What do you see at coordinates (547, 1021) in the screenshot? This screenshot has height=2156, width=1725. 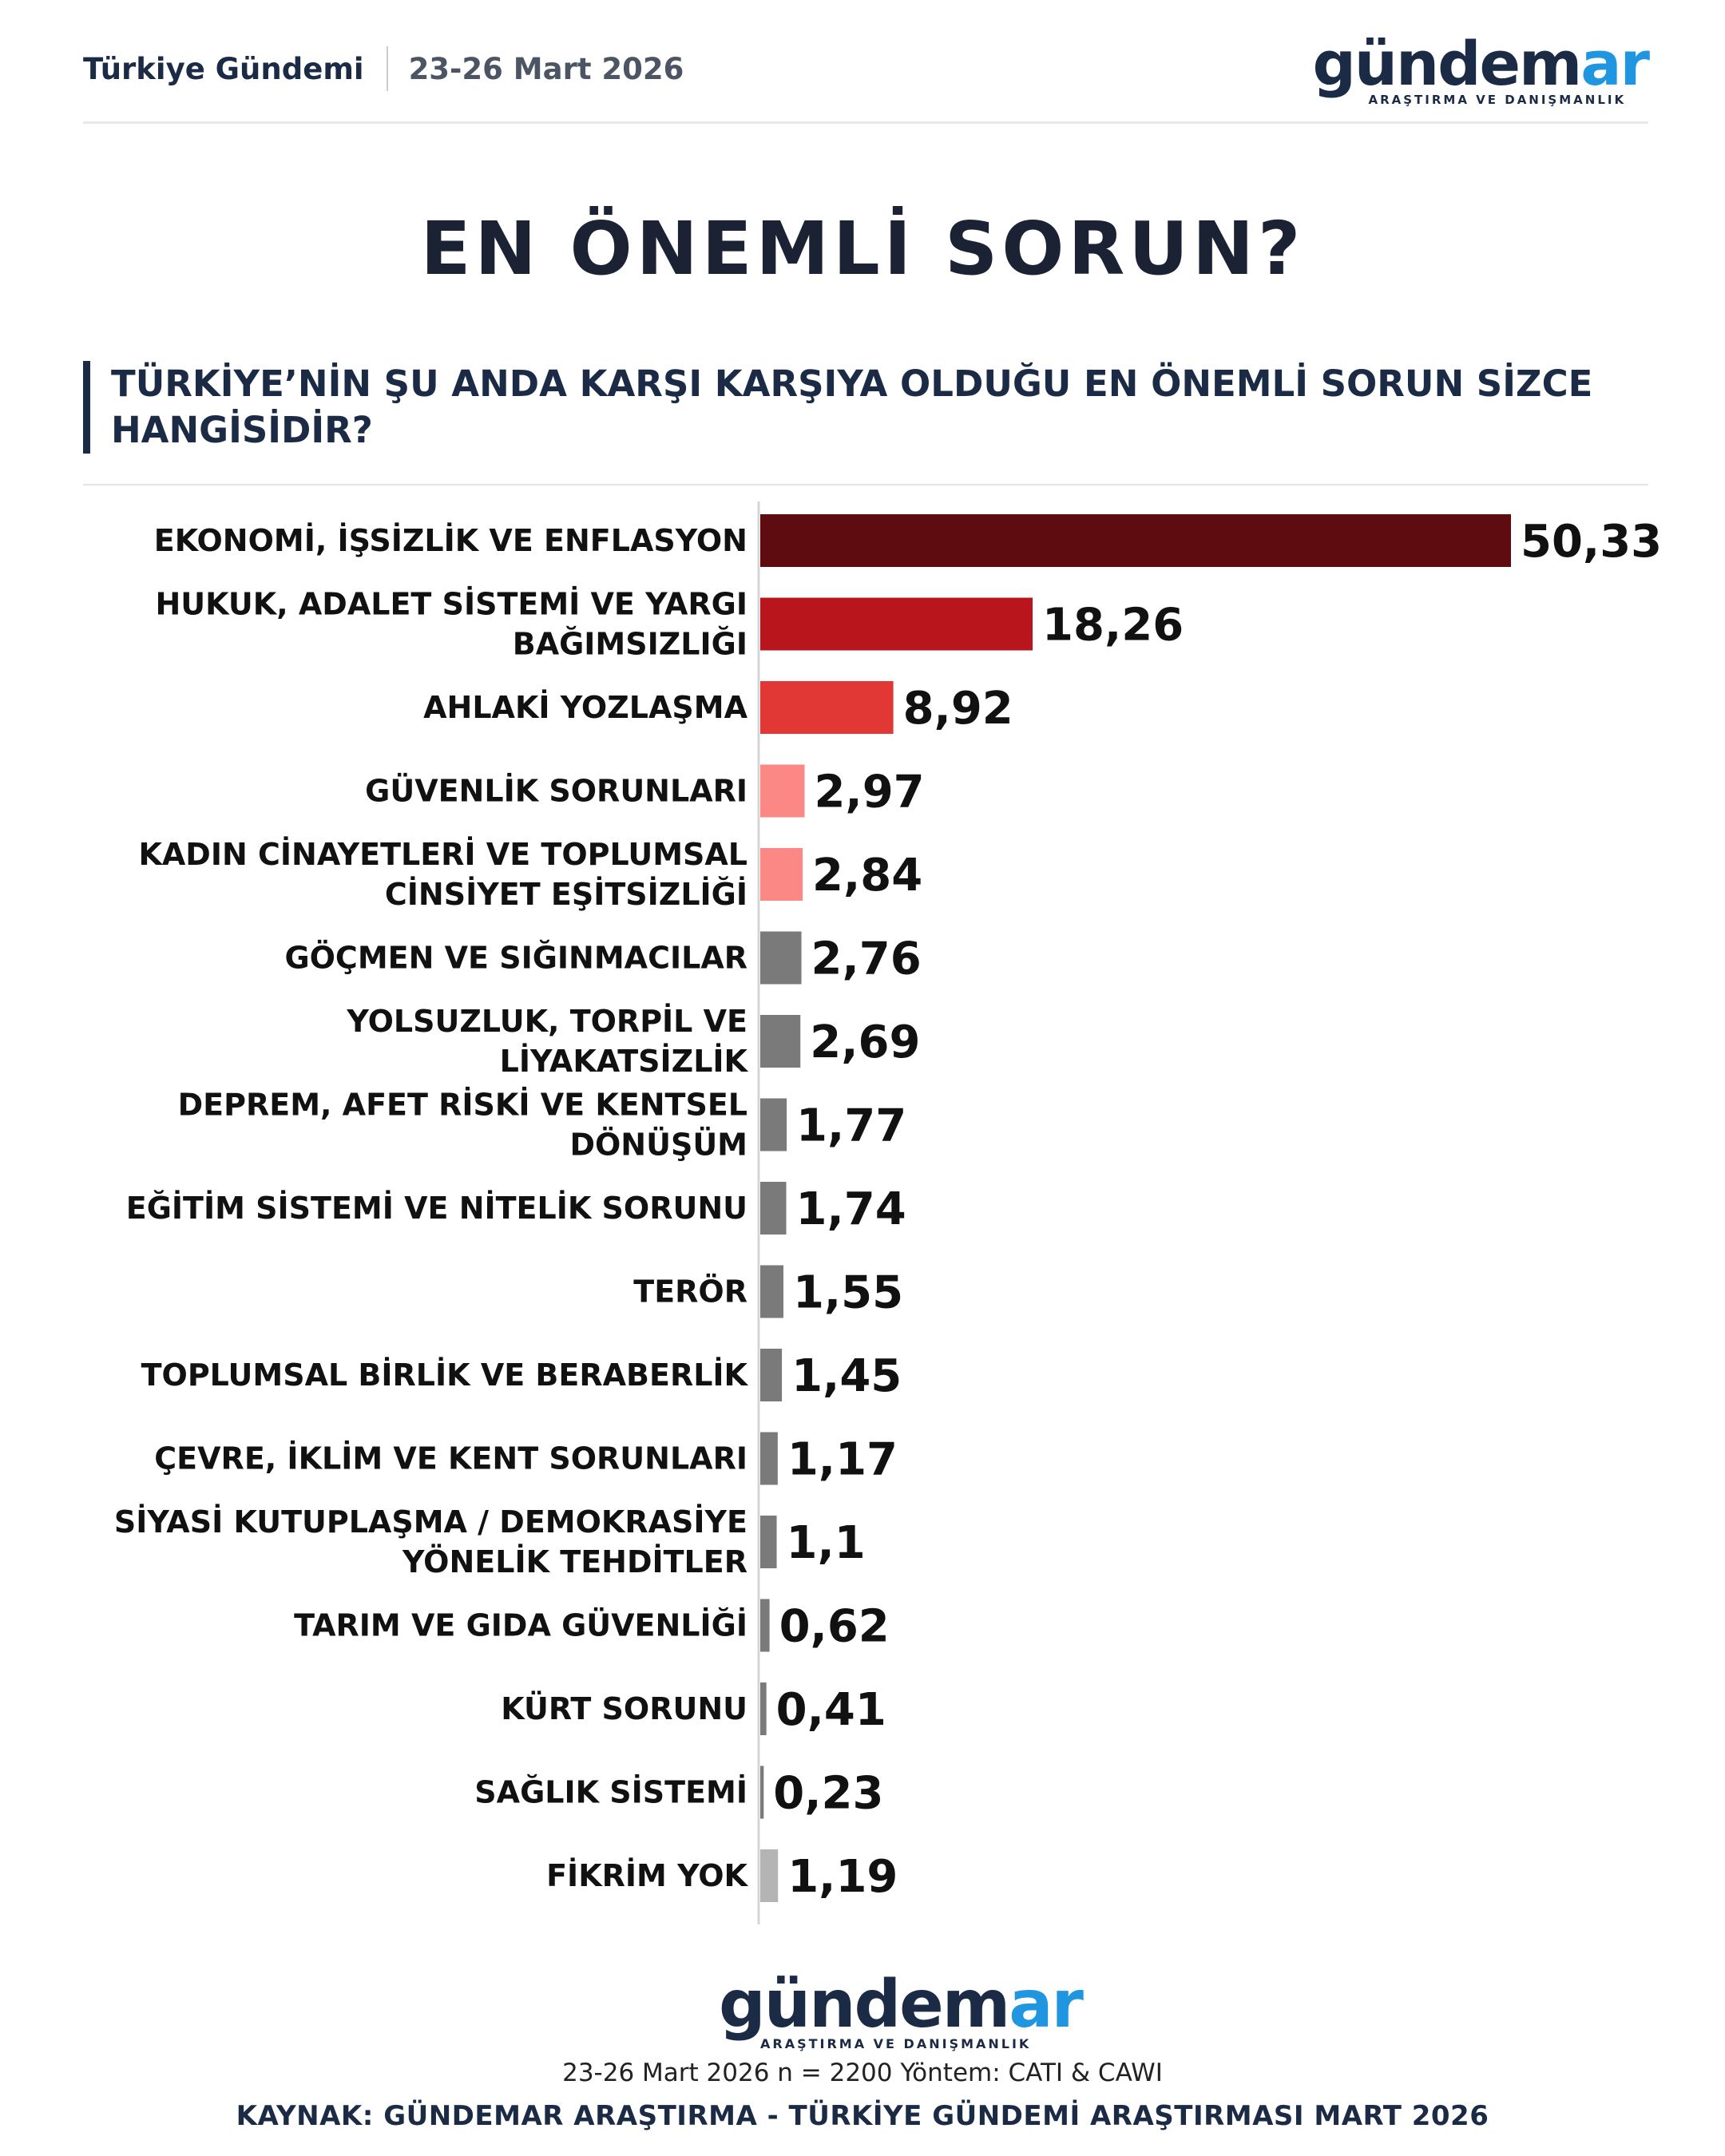 I see `category-label: YOLSUZLUK, TORPİL VE` at bounding box center [547, 1021].